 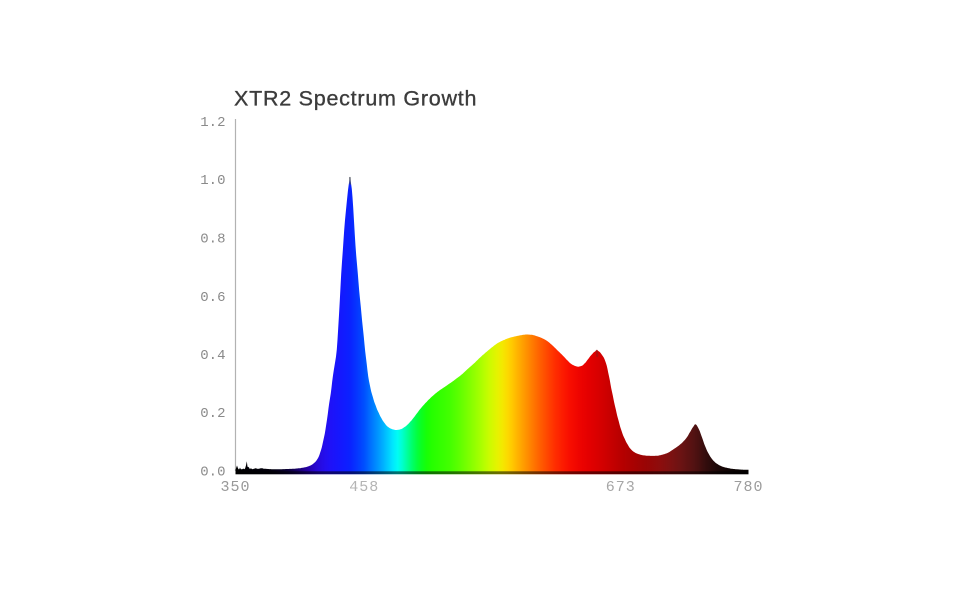 What do you see at coordinates (212, 473) in the screenshot?
I see `svg-text: 0.0` at bounding box center [212, 473].